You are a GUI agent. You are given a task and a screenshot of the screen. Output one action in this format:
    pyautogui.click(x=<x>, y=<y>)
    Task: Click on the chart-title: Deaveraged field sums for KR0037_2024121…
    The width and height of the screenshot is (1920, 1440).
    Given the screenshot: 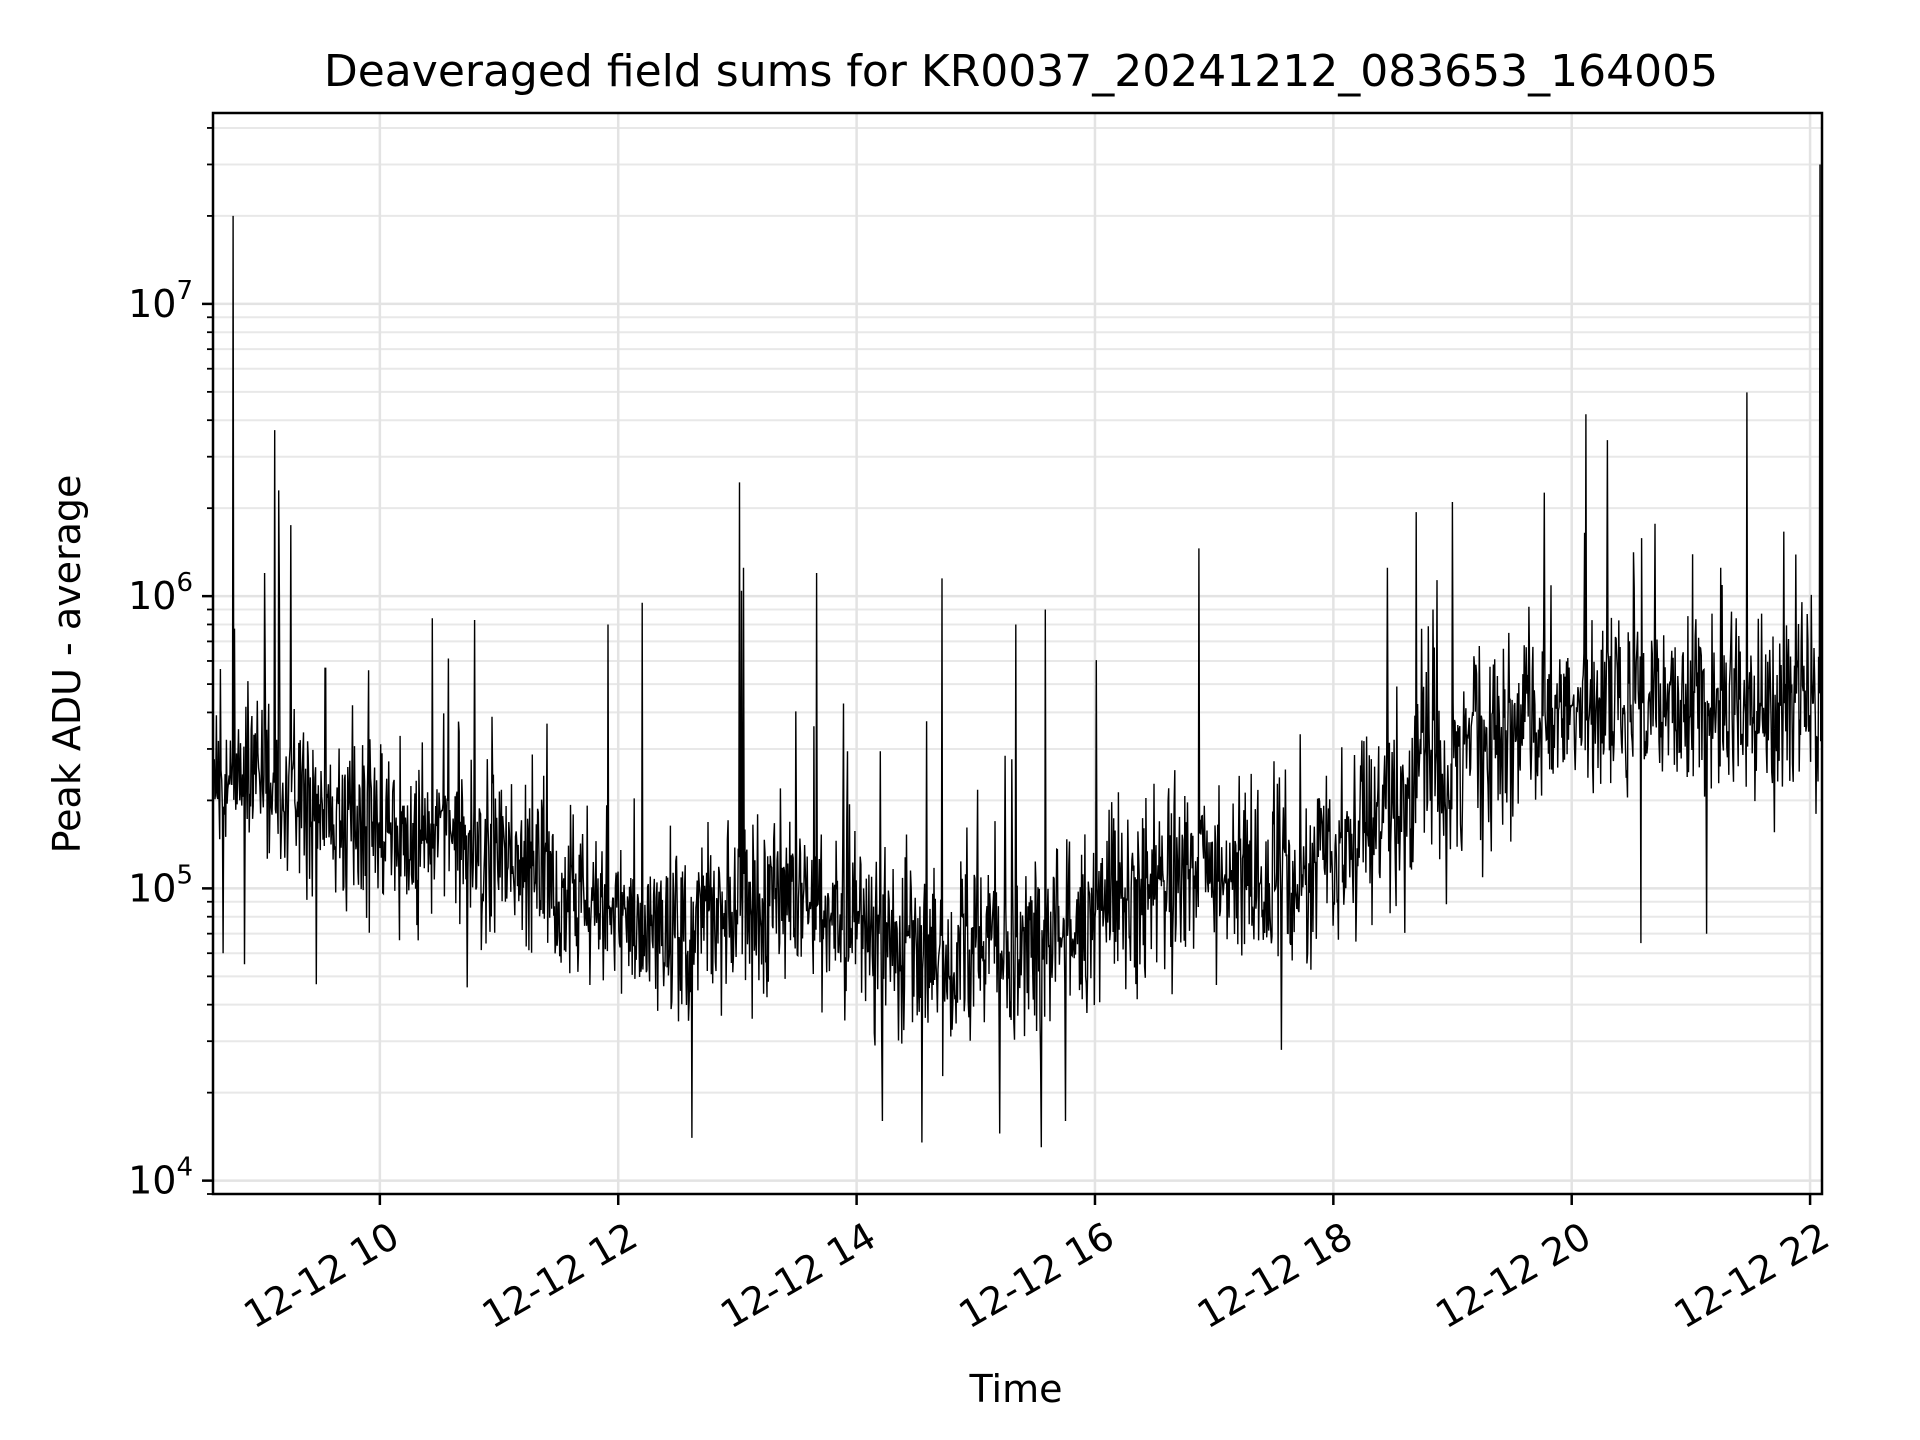 What is the action you would take?
    pyautogui.click(x=1021, y=71)
    